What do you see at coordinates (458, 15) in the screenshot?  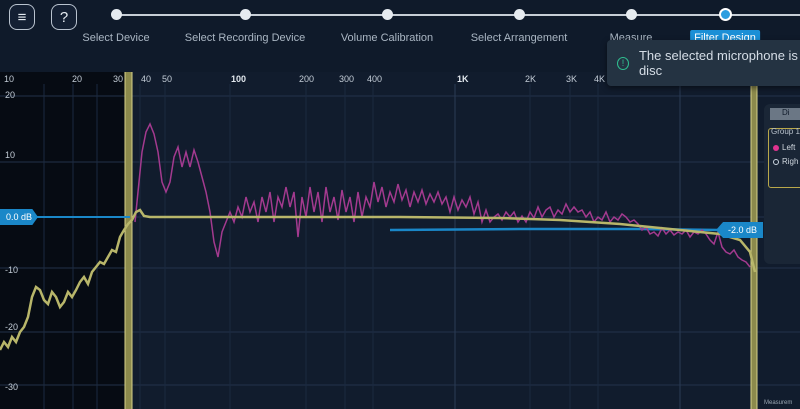 I see `steps-progress-line` at bounding box center [458, 15].